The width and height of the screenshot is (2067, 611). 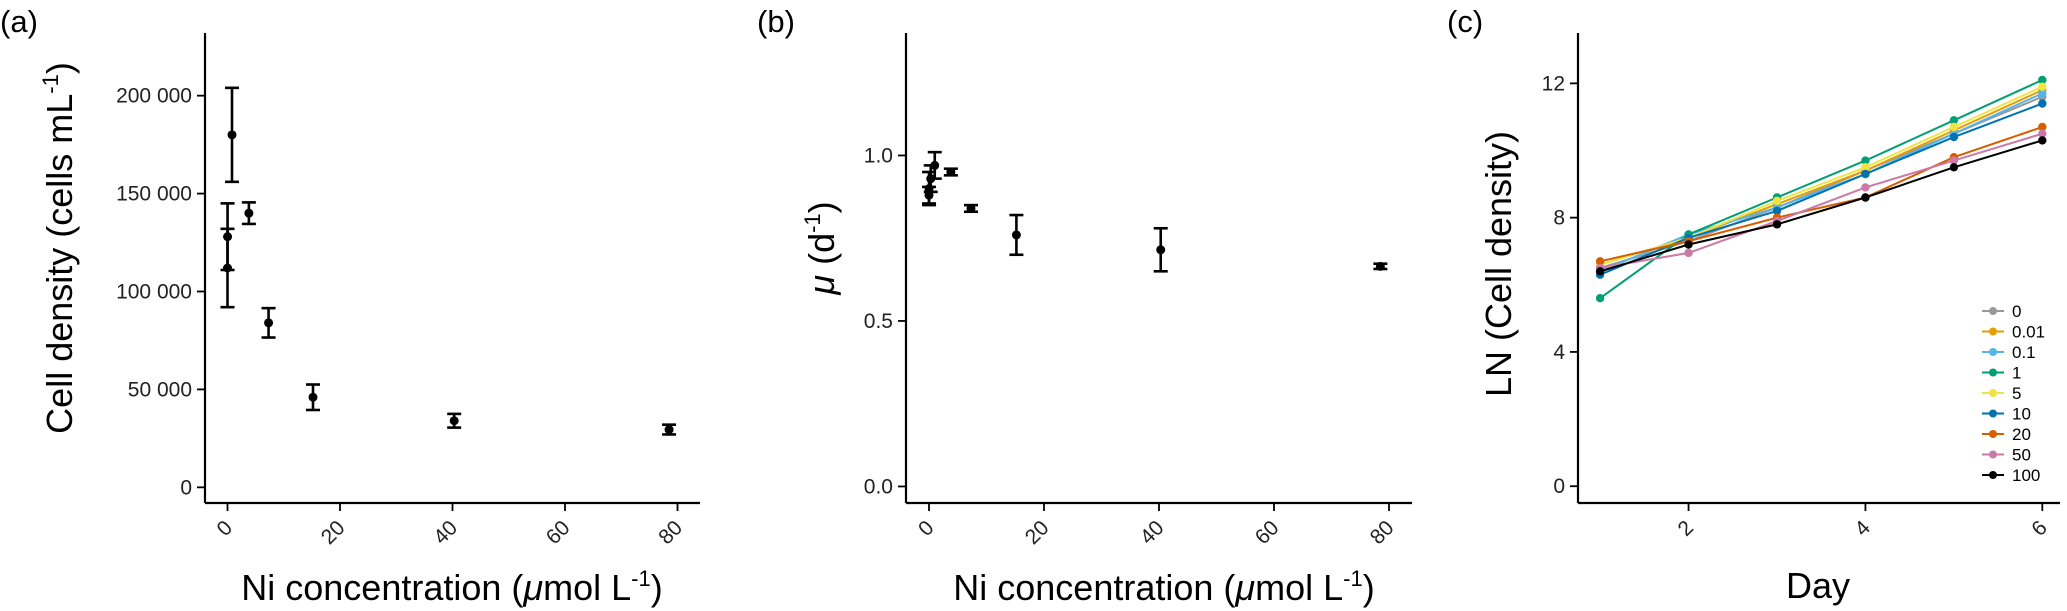 I want to click on panel-b-y-axis-title: μ (d-1), so click(x=821, y=248).